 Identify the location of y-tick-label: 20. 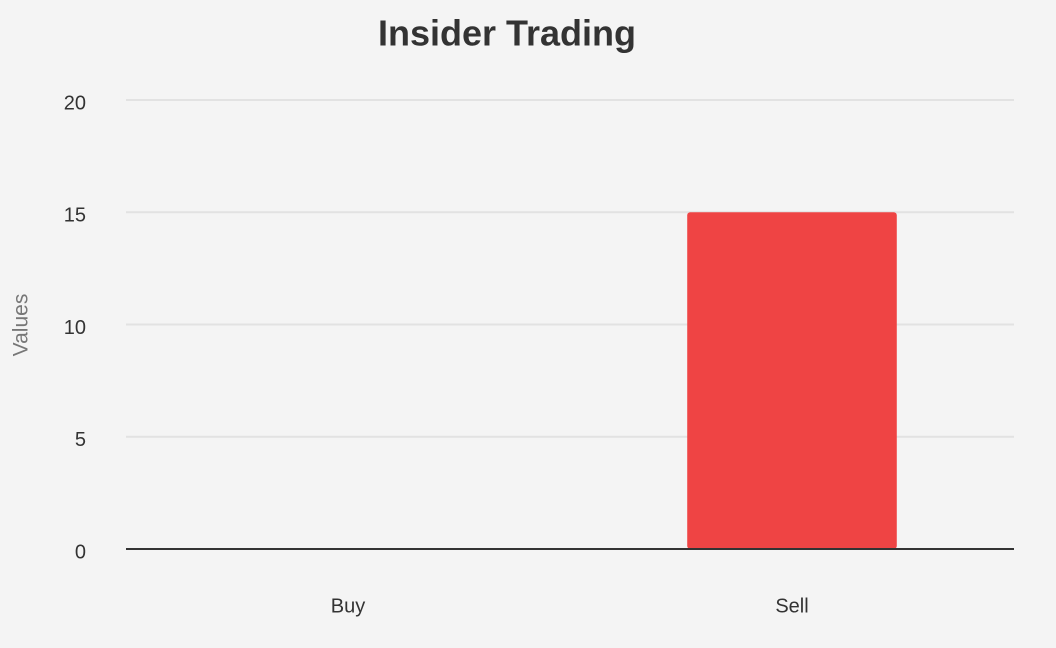
(75, 103).